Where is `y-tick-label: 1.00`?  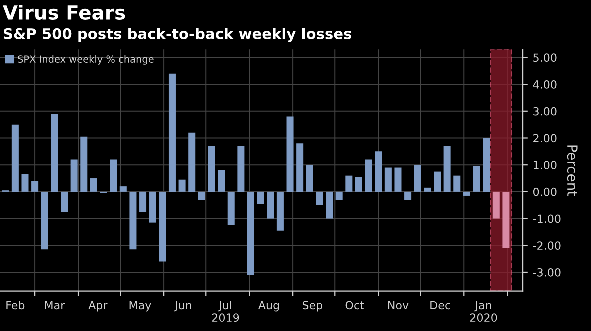 y-tick-label: 1.00 is located at coordinates (545, 165).